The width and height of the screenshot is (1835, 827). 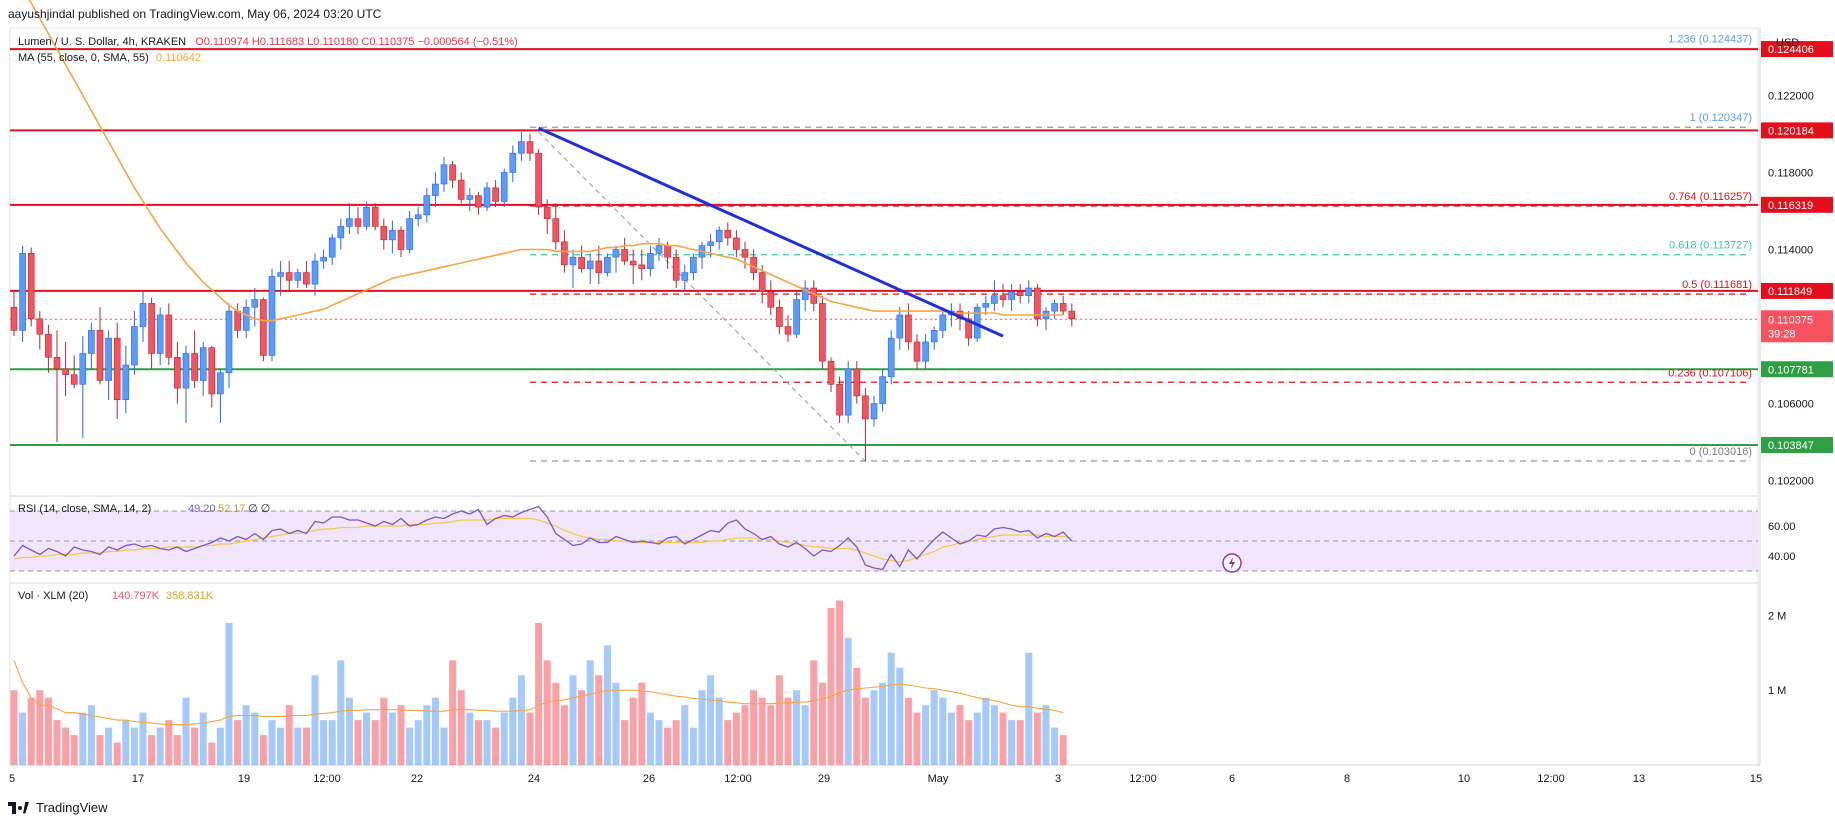 What do you see at coordinates (770, 232) in the screenshot?
I see `bearish-trendline` at bounding box center [770, 232].